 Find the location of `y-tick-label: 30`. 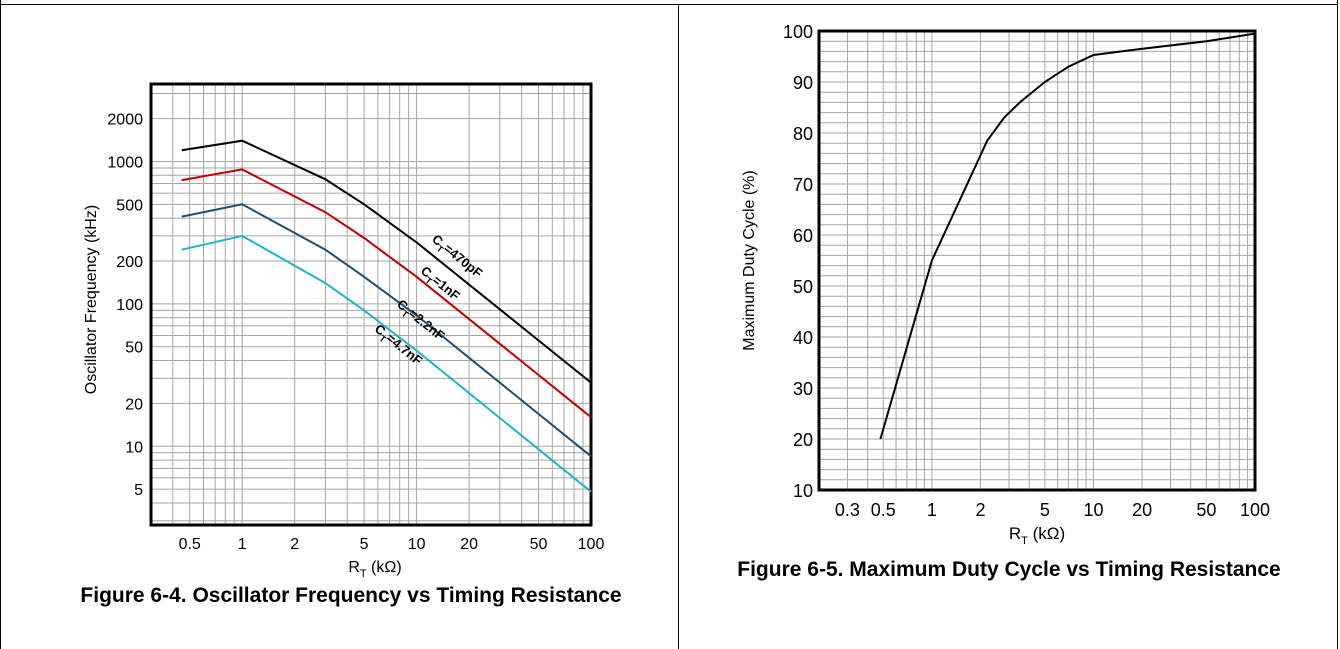

y-tick-label: 30 is located at coordinates (803, 389).